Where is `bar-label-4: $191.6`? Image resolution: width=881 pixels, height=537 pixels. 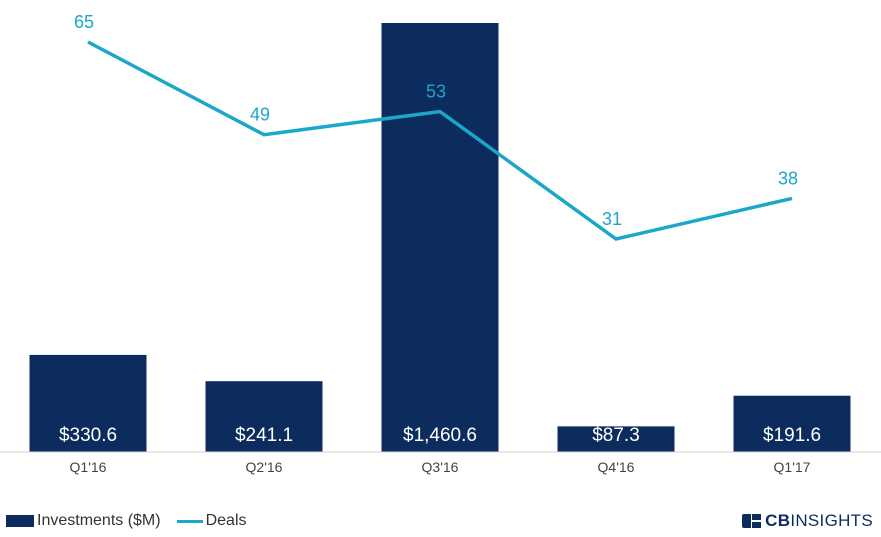 bar-label-4: $191.6 is located at coordinates (792, 435).